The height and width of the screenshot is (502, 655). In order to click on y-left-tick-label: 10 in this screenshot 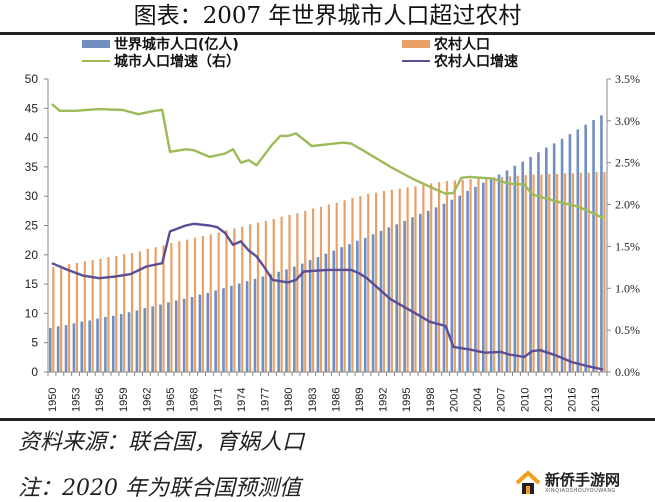, I will do `click(32, 313)`.